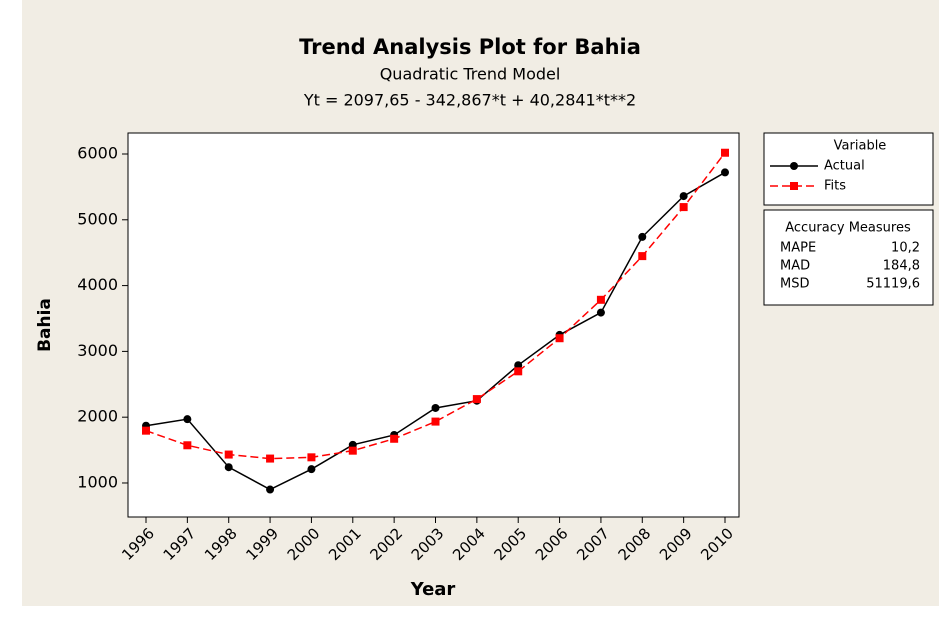 The width and height of the screenshot is (939, 620). What do you see at coordinates (905, 248) in the screenshot?
I see `accuracy-value: 10,2` at bounding box center [905, 248].